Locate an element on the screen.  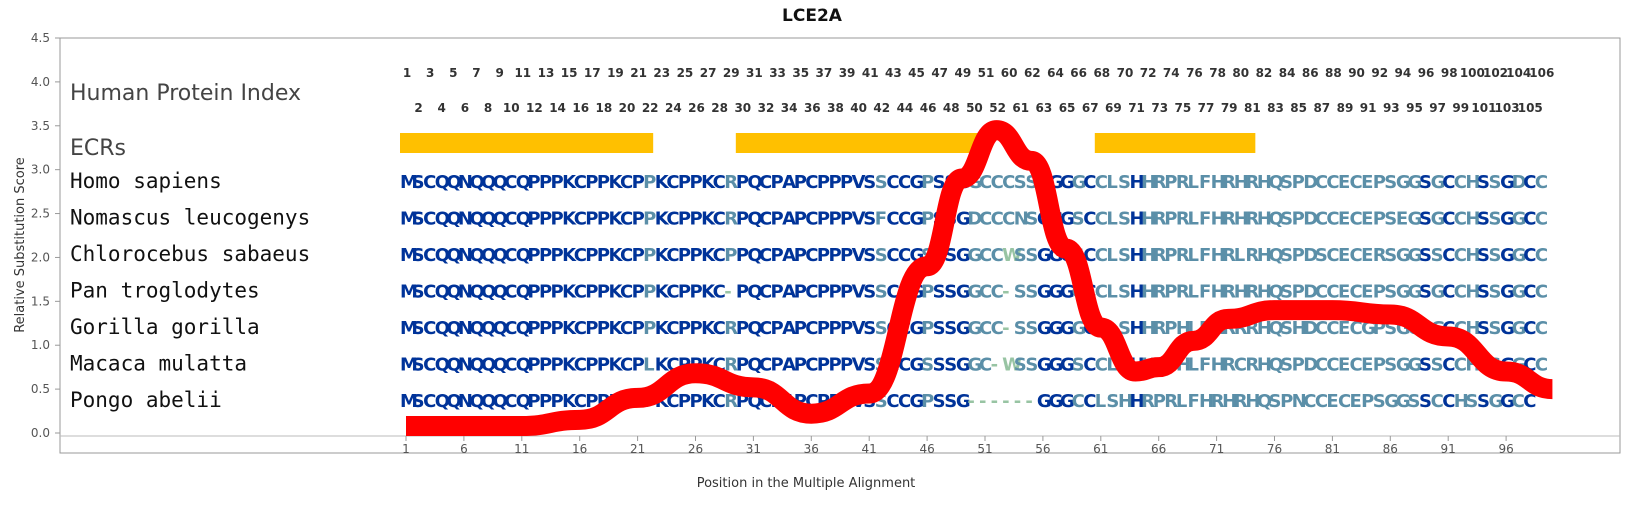
protein-index-number: 5 is located at coordinates (453, 73).